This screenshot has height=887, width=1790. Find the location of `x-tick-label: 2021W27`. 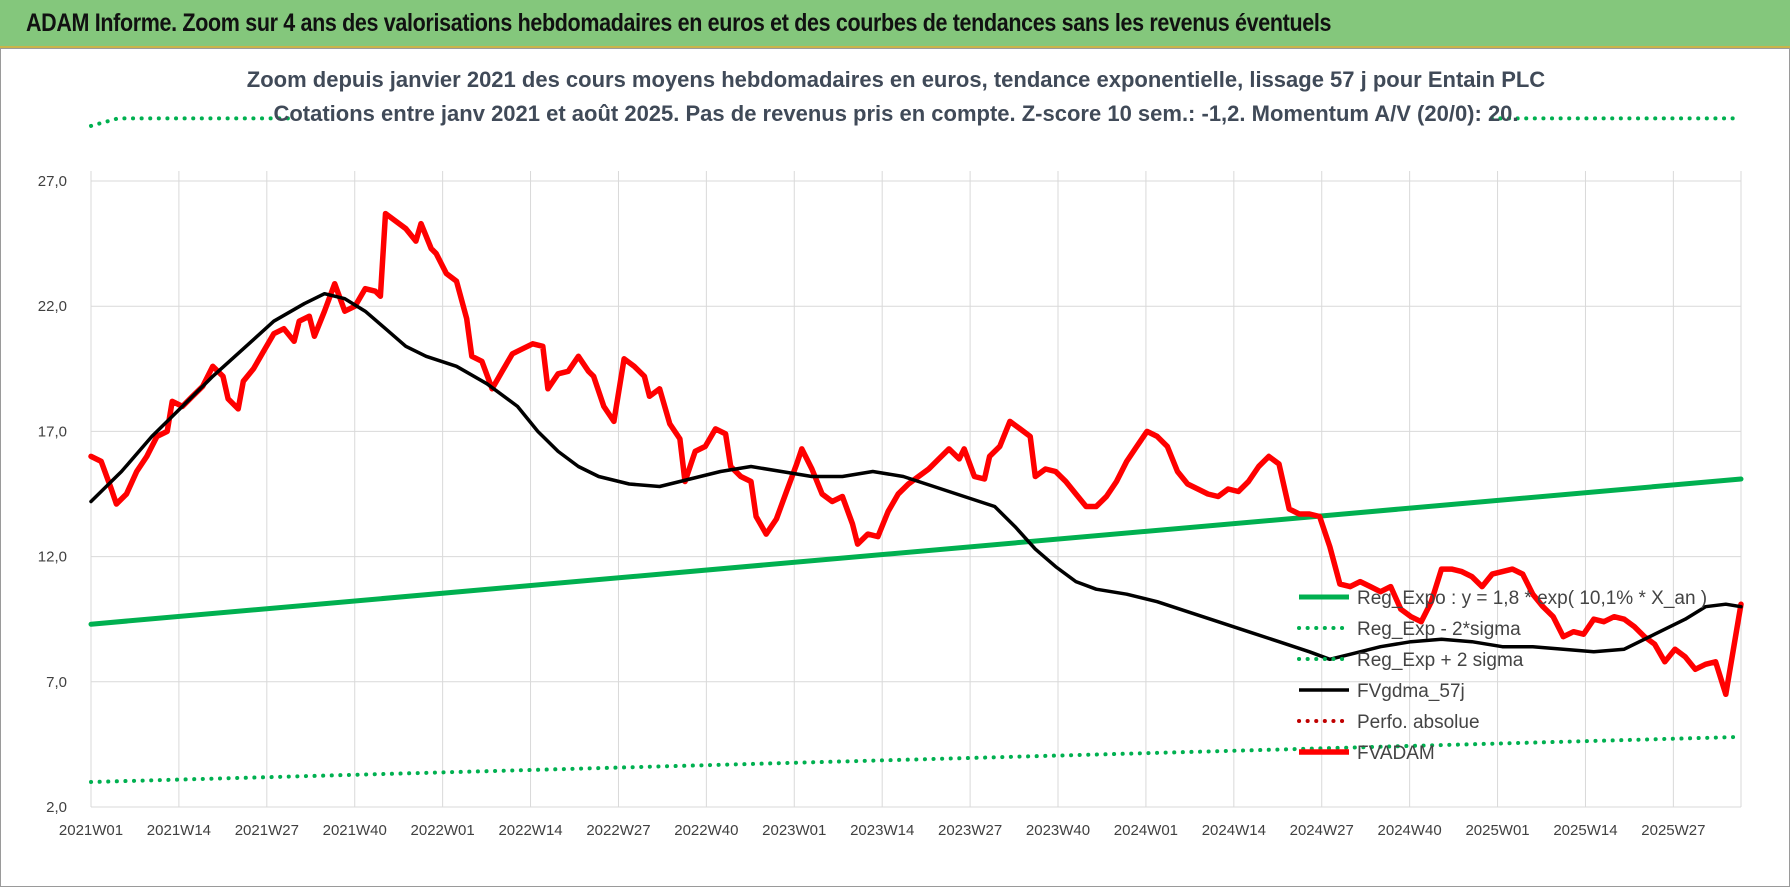

x-tick-label: 2021W27 is located at coordinates (267, 830).